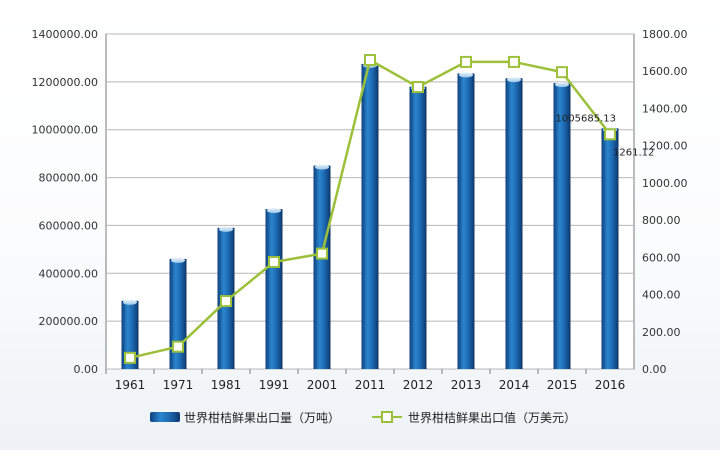 The width and height of the screenshot is (720, 454). Describe the element at coordinates (665, 71) in the screenshot. I see `y-right-tick-label: 1600.00` at that location.